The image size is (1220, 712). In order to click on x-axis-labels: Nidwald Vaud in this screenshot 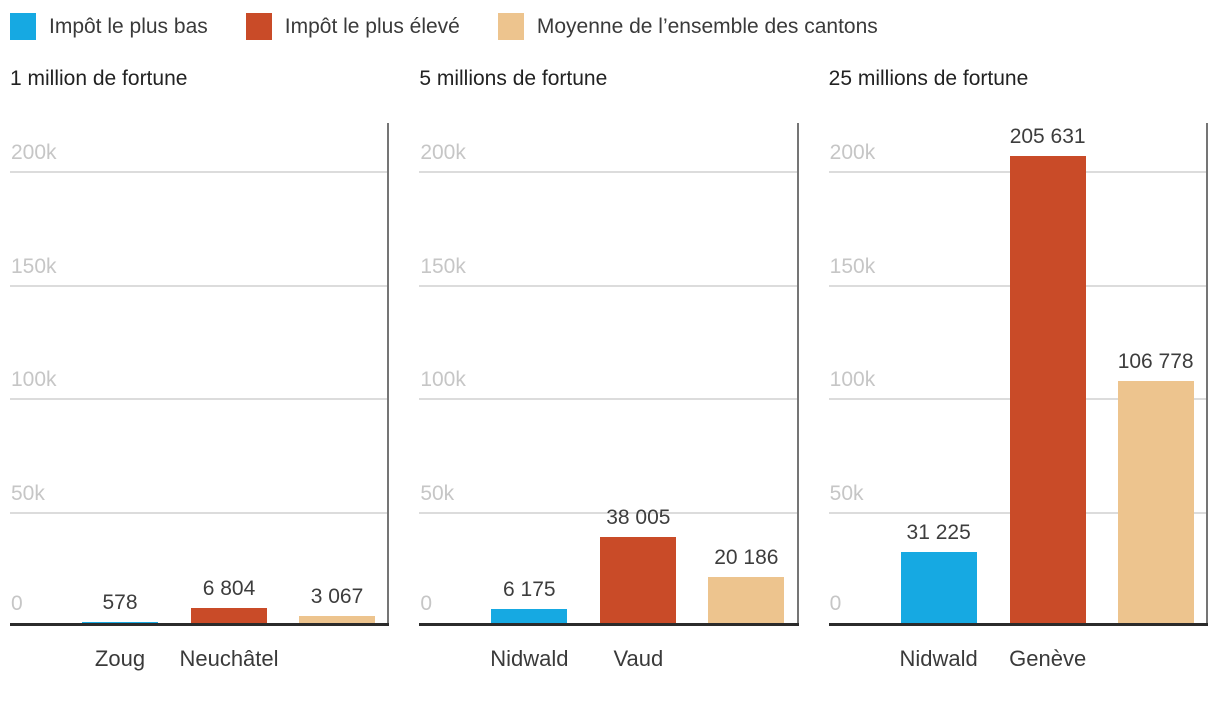, I will do `click(608, 656)`.